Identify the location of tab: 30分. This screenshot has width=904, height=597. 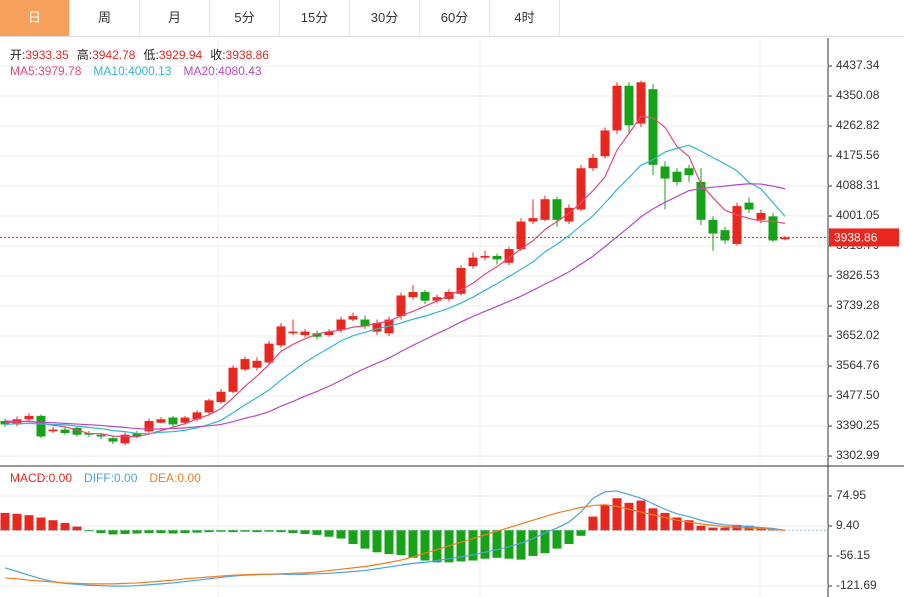
(385, 18).